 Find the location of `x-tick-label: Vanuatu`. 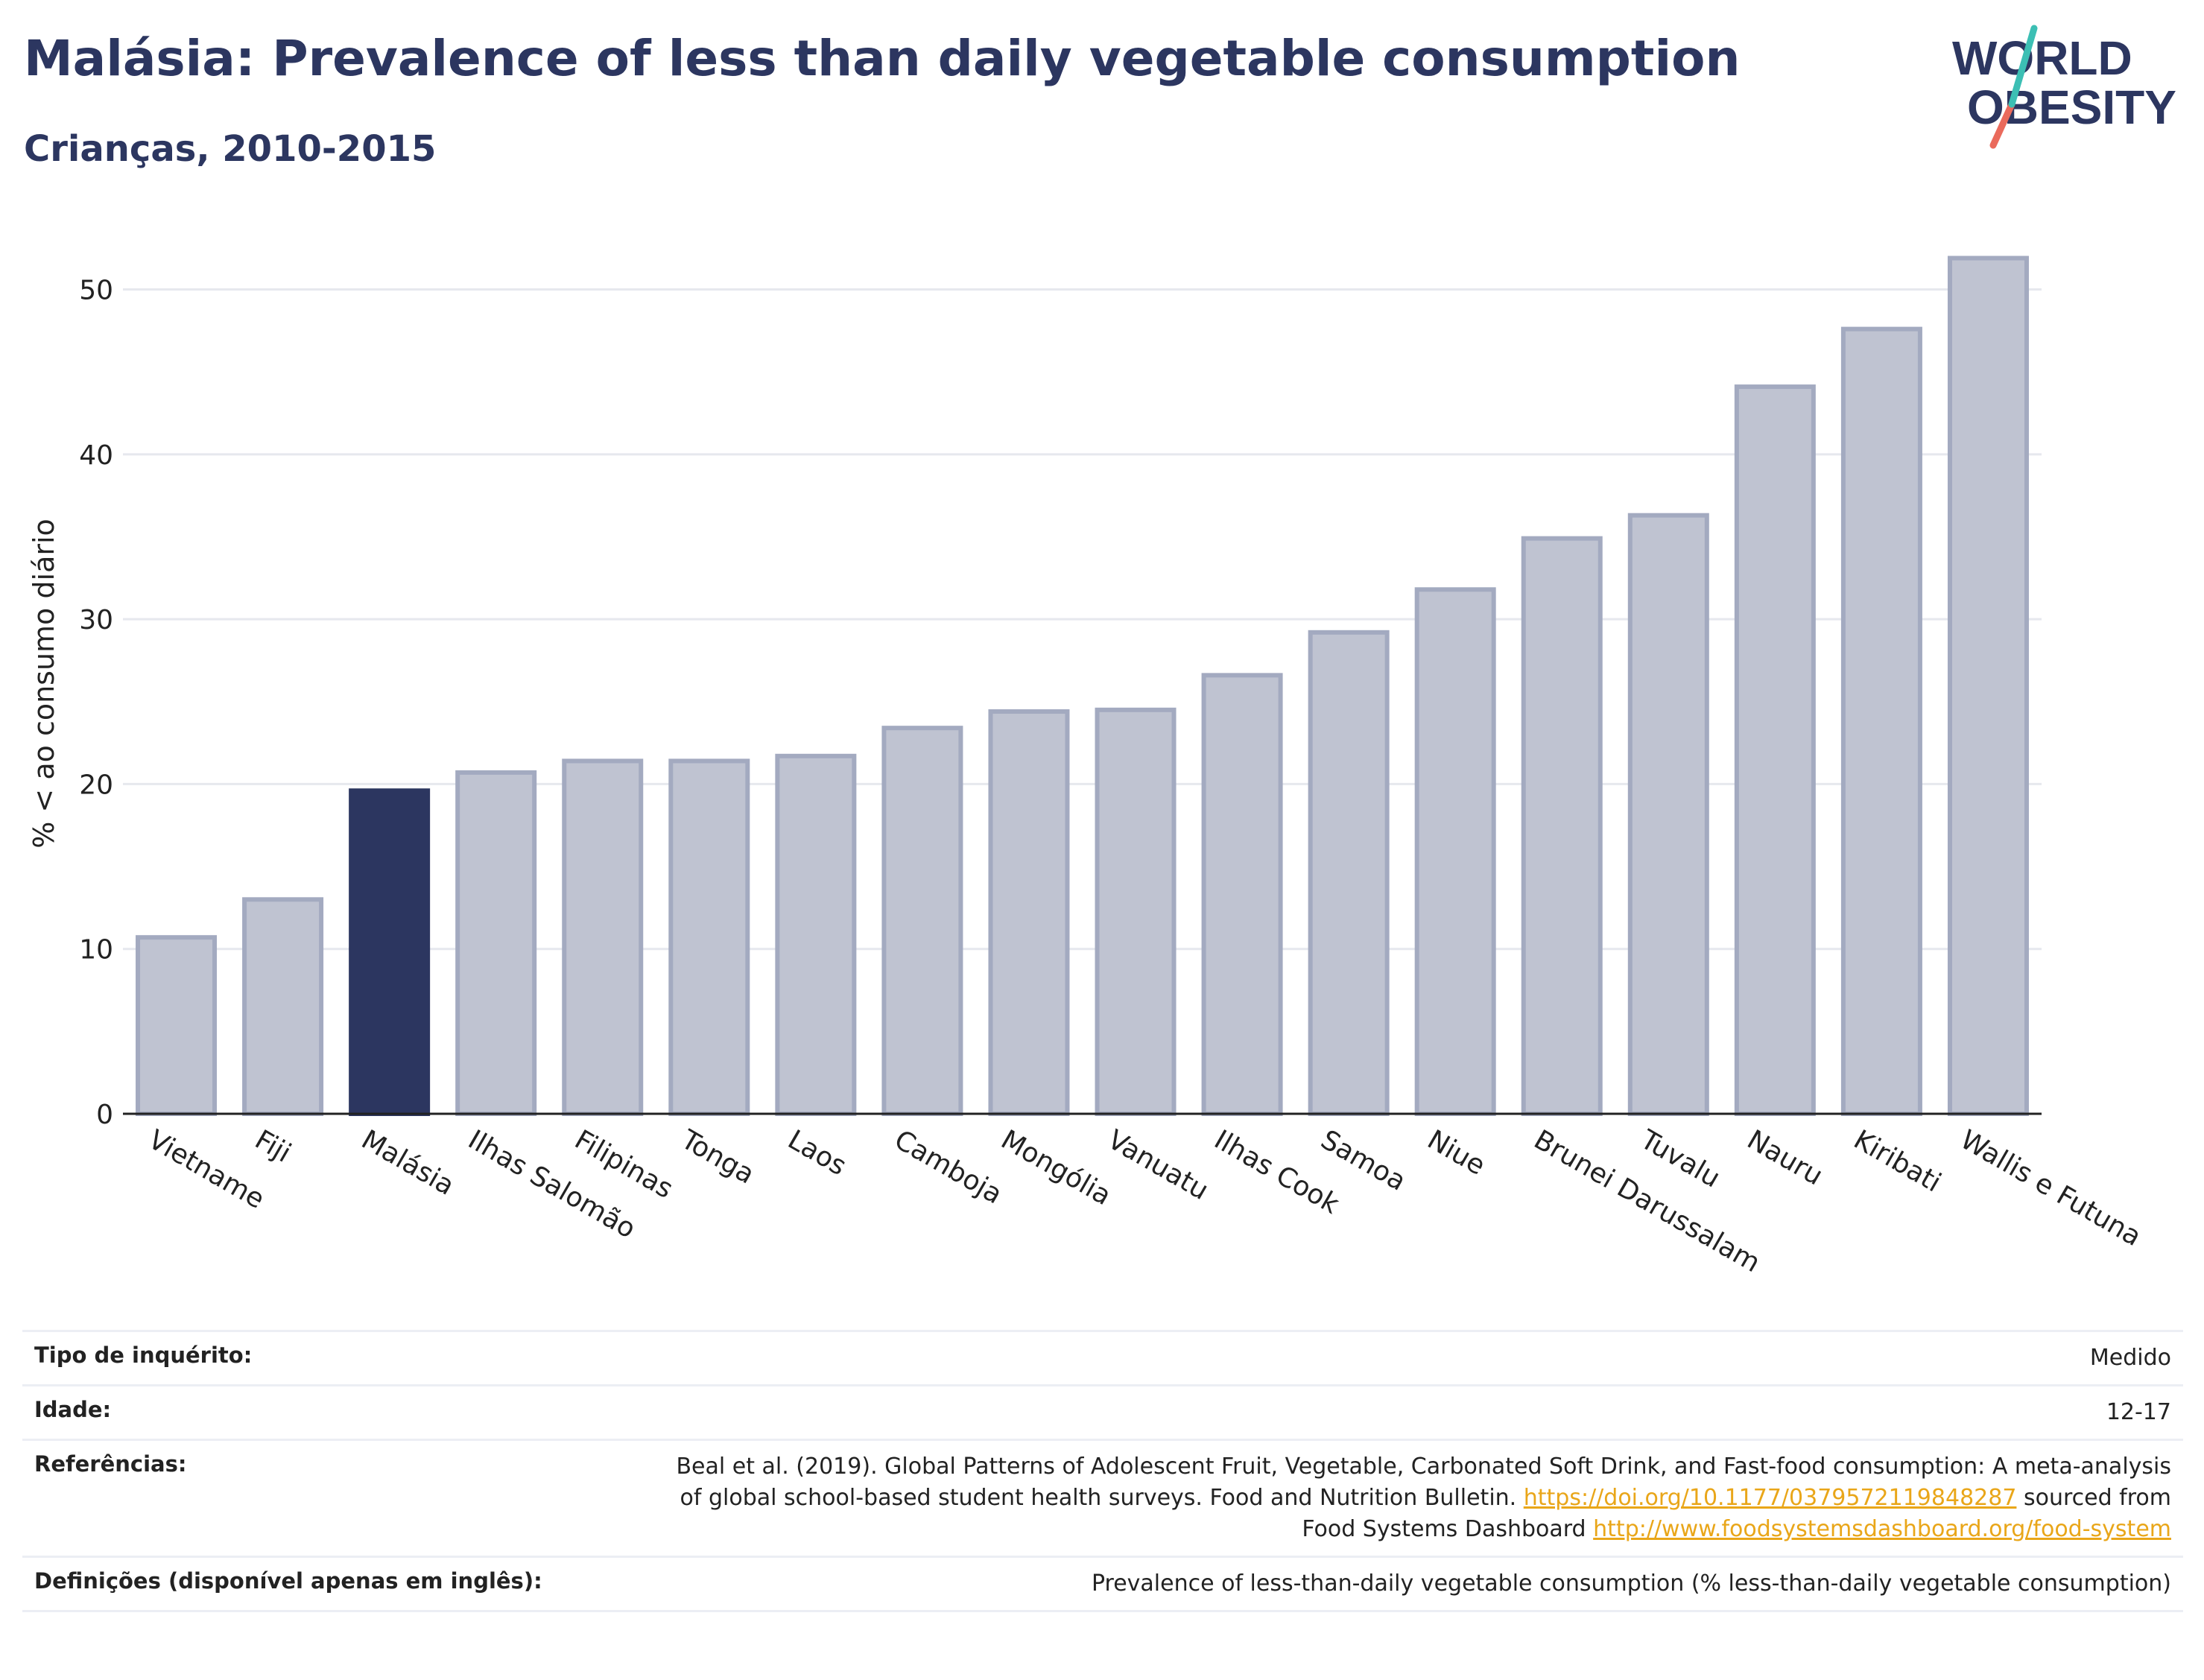

x-tick-label: Vanuatu is located at coordinates (1158, 1165).